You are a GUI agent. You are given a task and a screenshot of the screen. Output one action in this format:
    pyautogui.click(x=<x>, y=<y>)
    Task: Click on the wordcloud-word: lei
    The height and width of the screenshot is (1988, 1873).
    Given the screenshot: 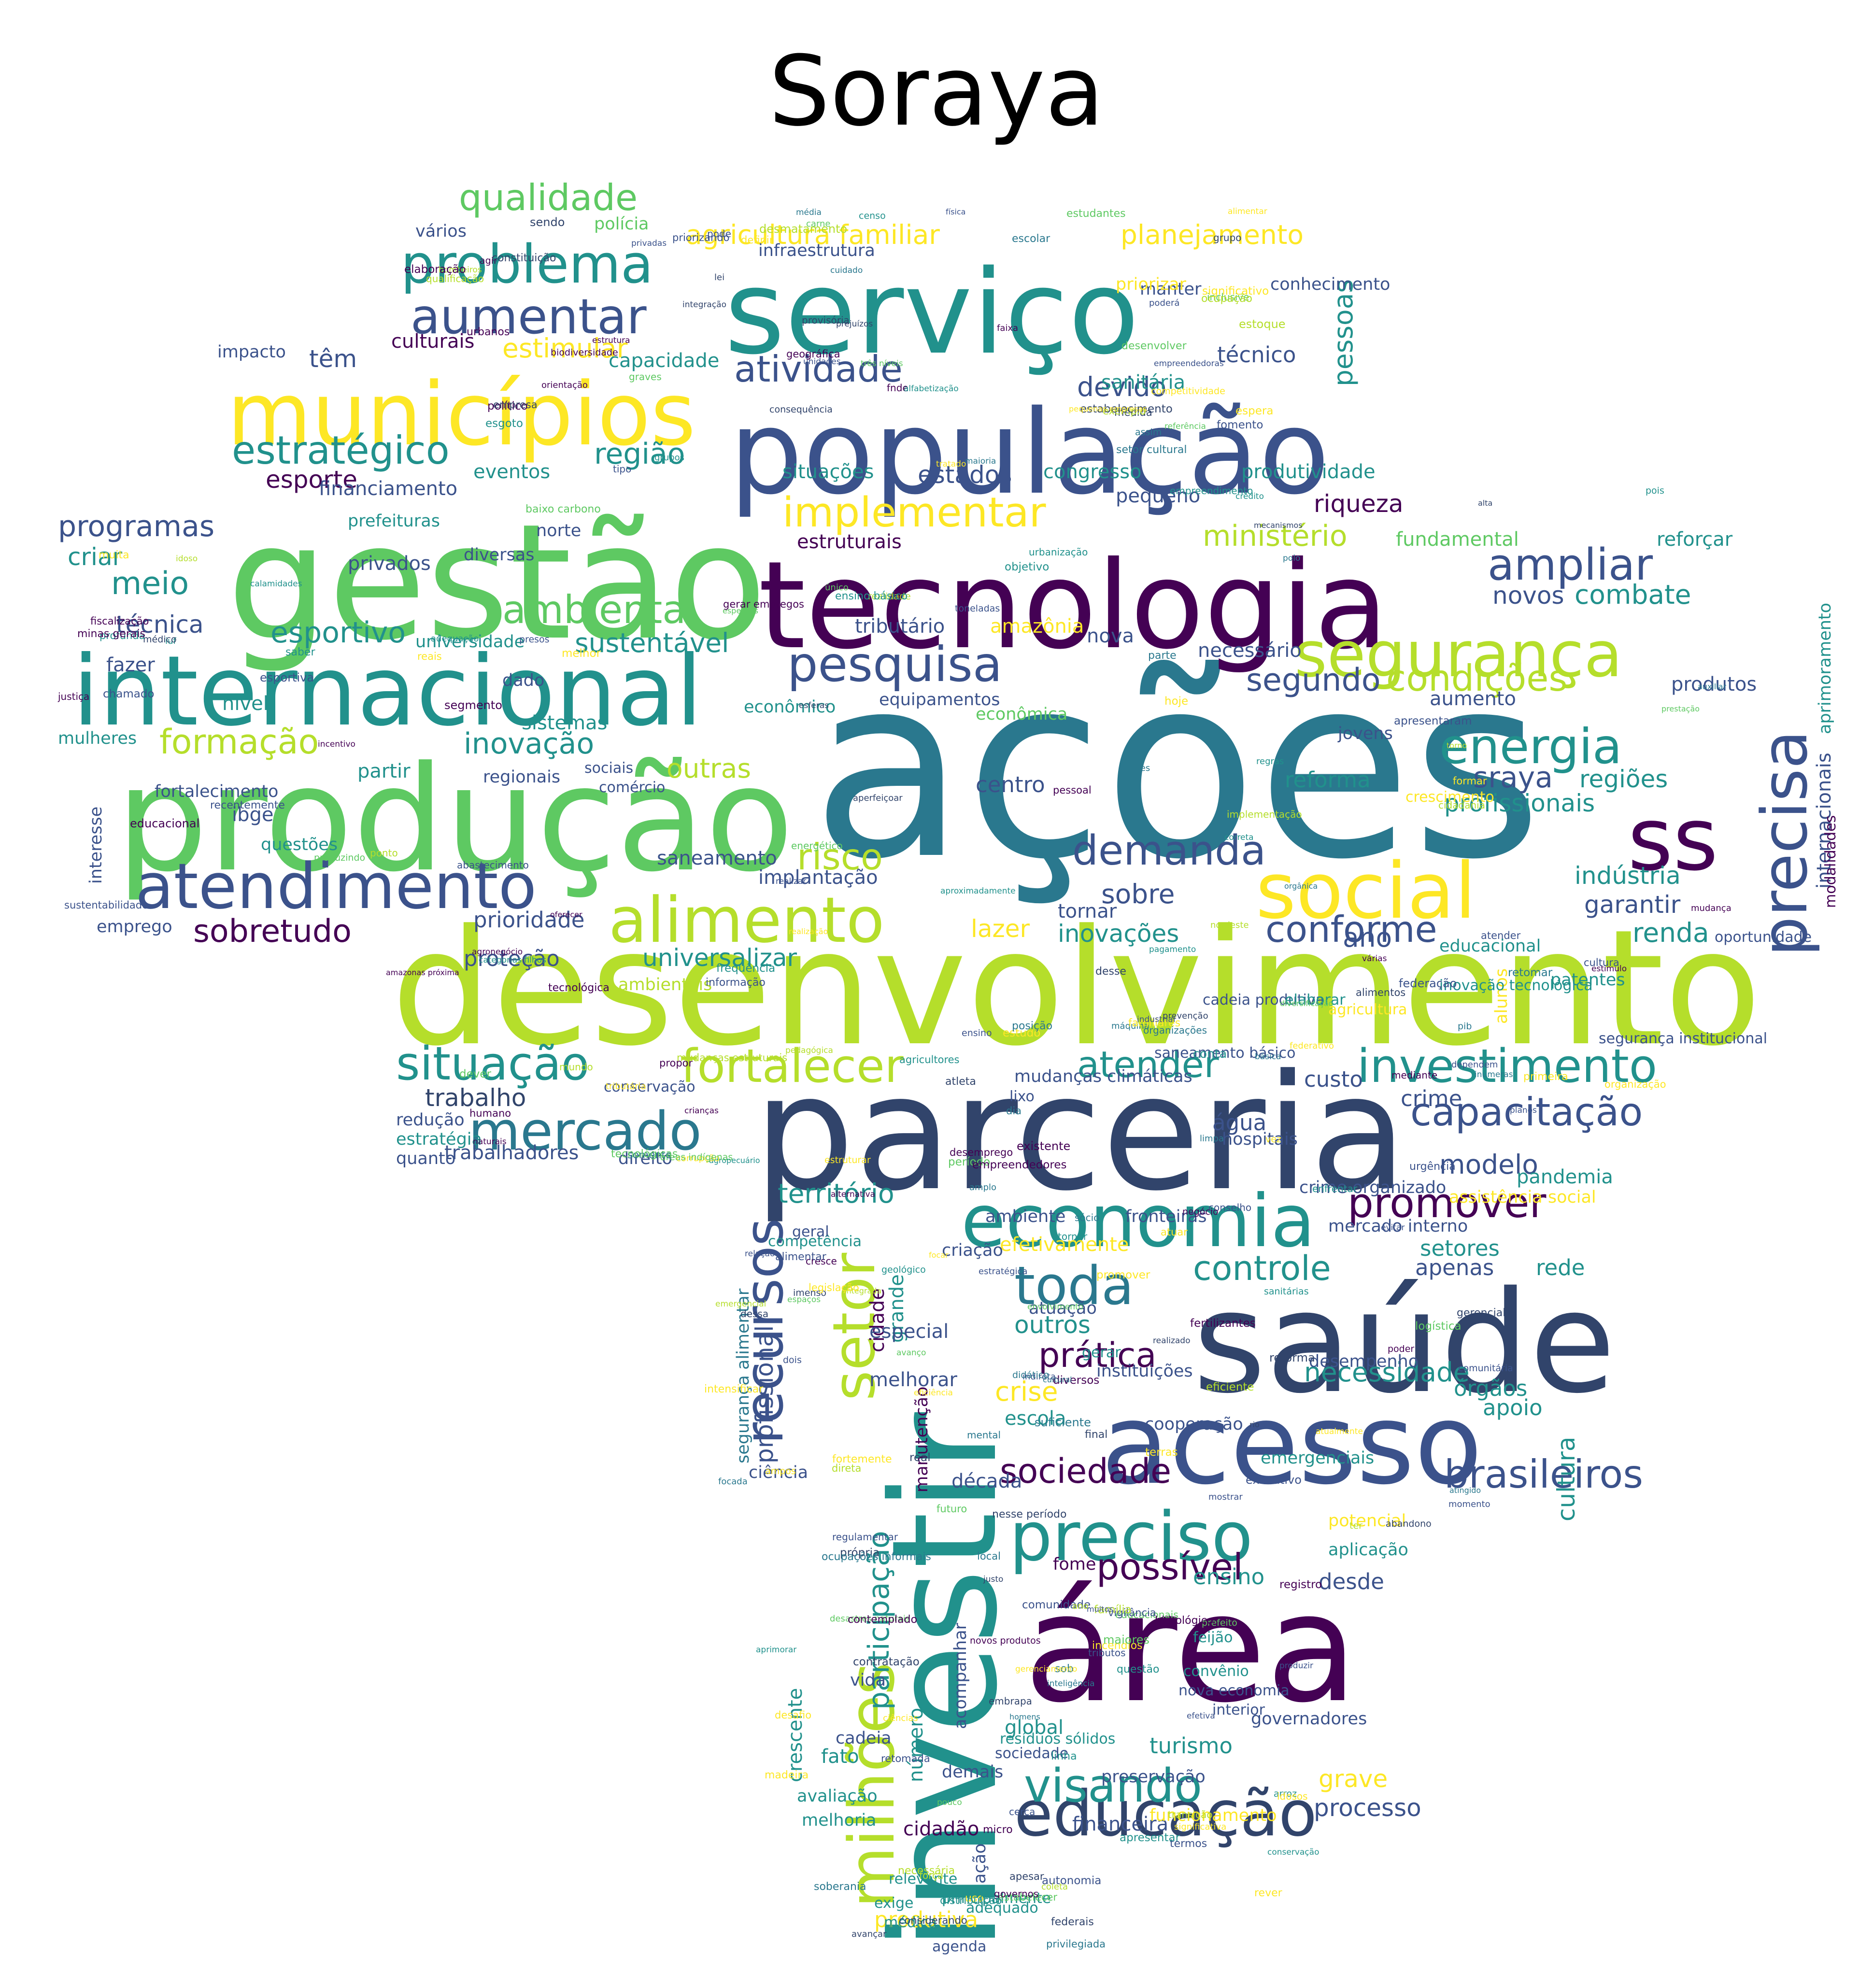 What is the action you would take?
    pyautogui.click(x=719, y=277)
    